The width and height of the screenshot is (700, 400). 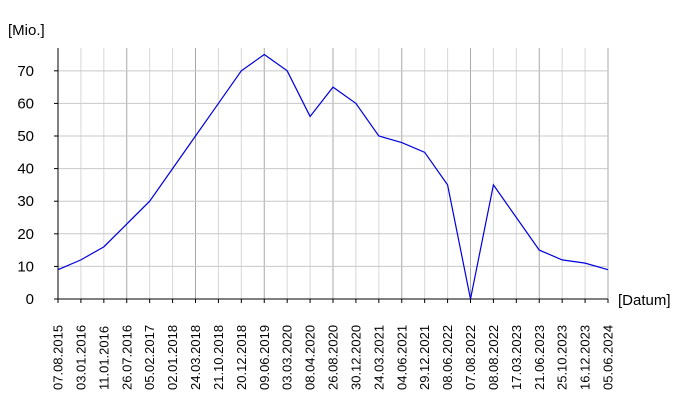 I want to click on x-tick-label: 17.03.2023, so click(x=516, y=357).